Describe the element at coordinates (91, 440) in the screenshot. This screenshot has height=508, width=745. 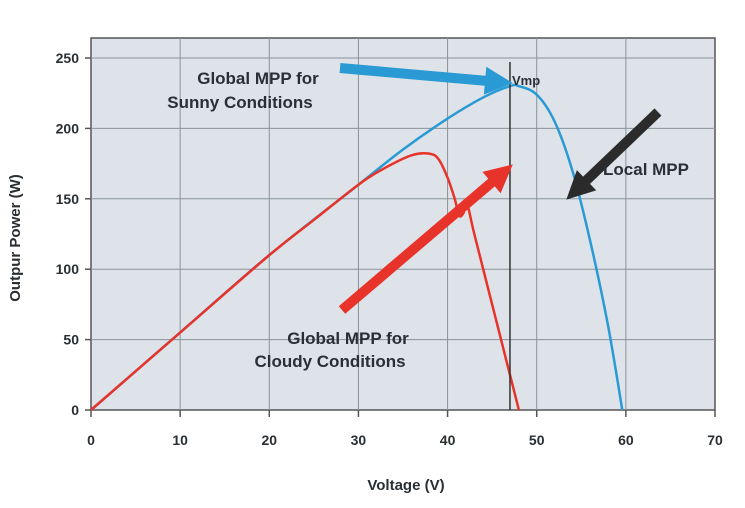
I see `x-tick-label: 0` at that location.